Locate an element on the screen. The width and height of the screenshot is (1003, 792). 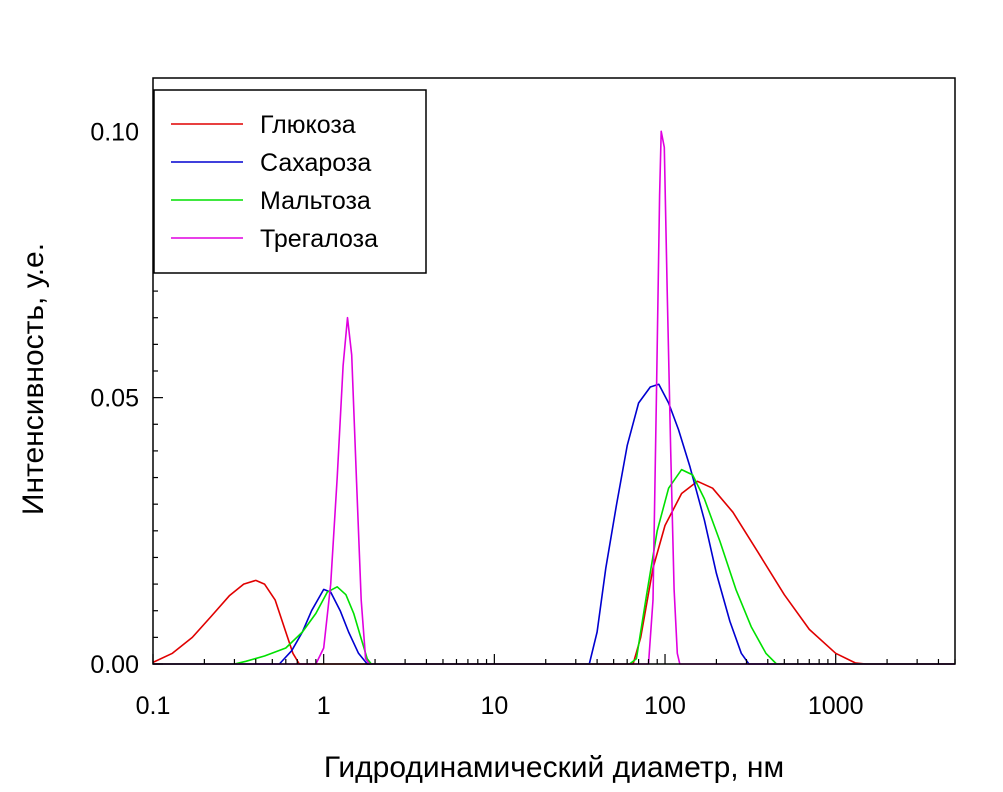
x-tick-label: 0.1 is located at coordinates (153, 706).